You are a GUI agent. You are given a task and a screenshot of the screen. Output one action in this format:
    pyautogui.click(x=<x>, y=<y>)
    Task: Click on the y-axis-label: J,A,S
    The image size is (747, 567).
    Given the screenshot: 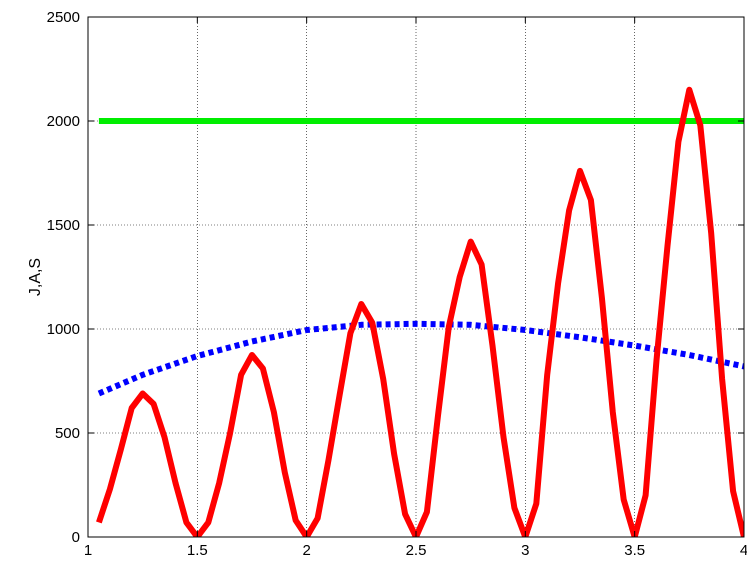 What is the action you would take?
    pyautogui.click(x=35, y=277)
    